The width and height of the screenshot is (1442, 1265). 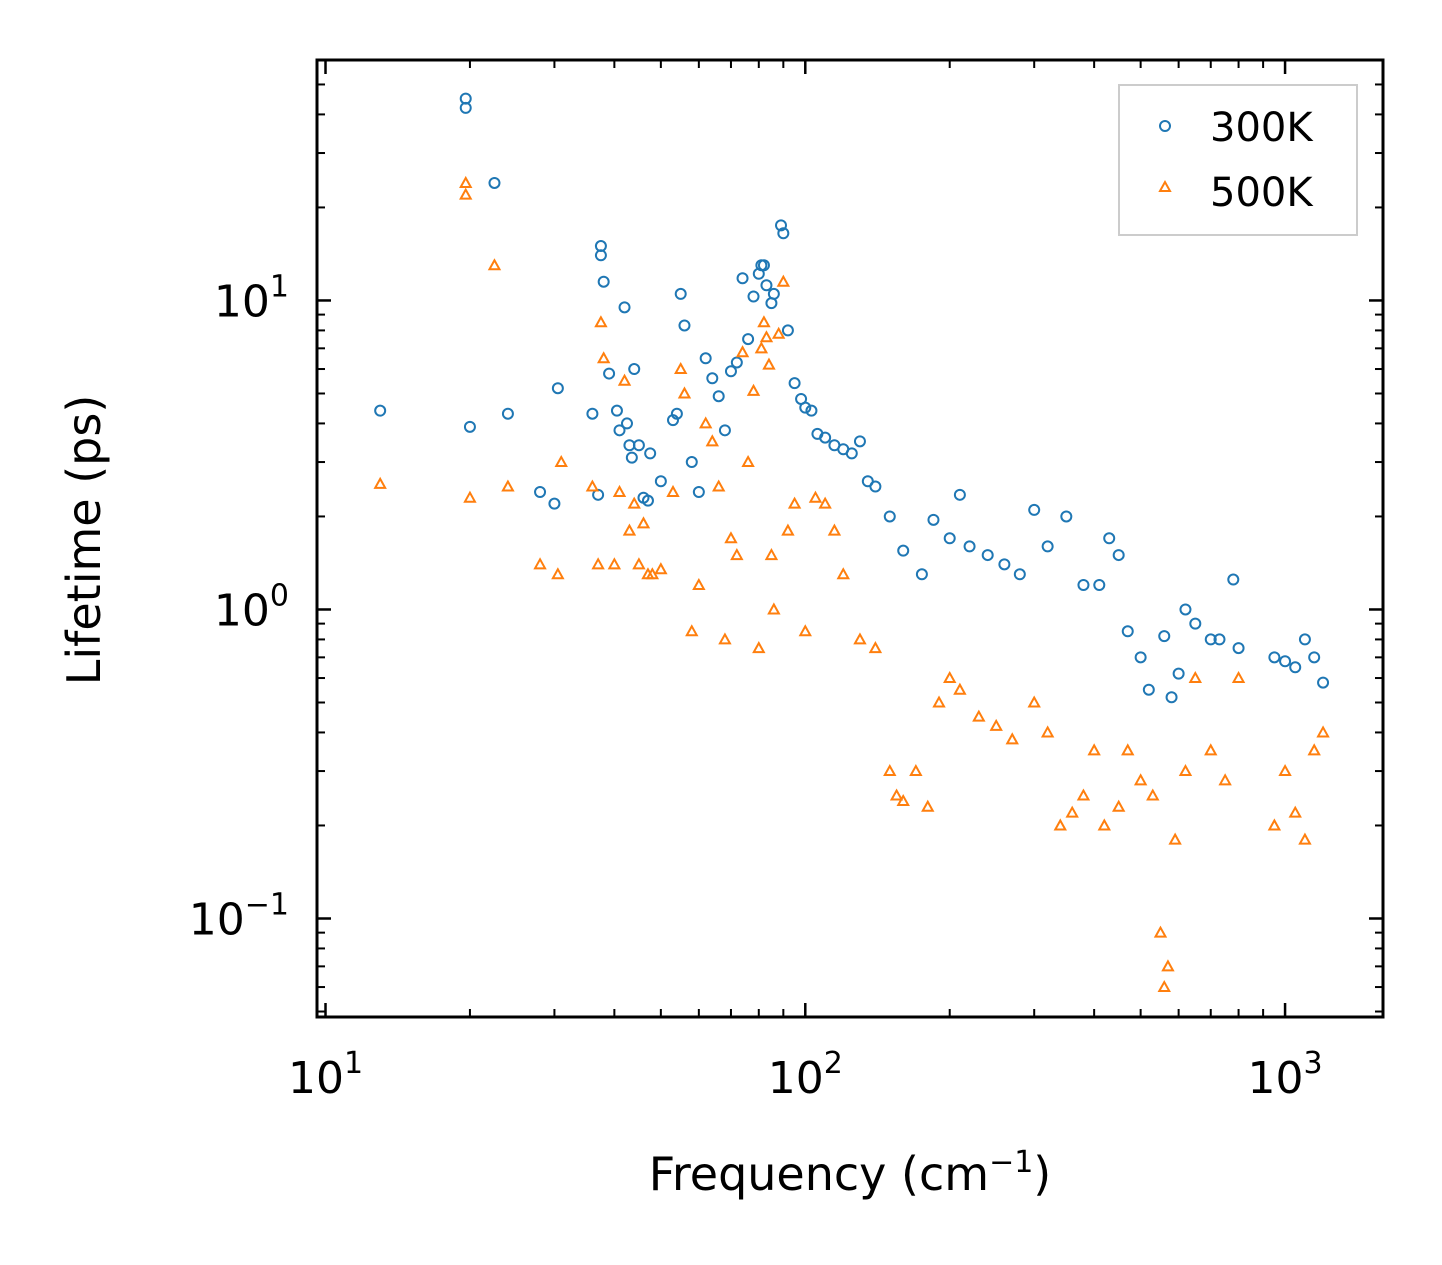 What do you see at coordinates (1285, 1075) in the screenshot?
I see `x-tick-label-2: 103` at bounding box center [1285, 1075].